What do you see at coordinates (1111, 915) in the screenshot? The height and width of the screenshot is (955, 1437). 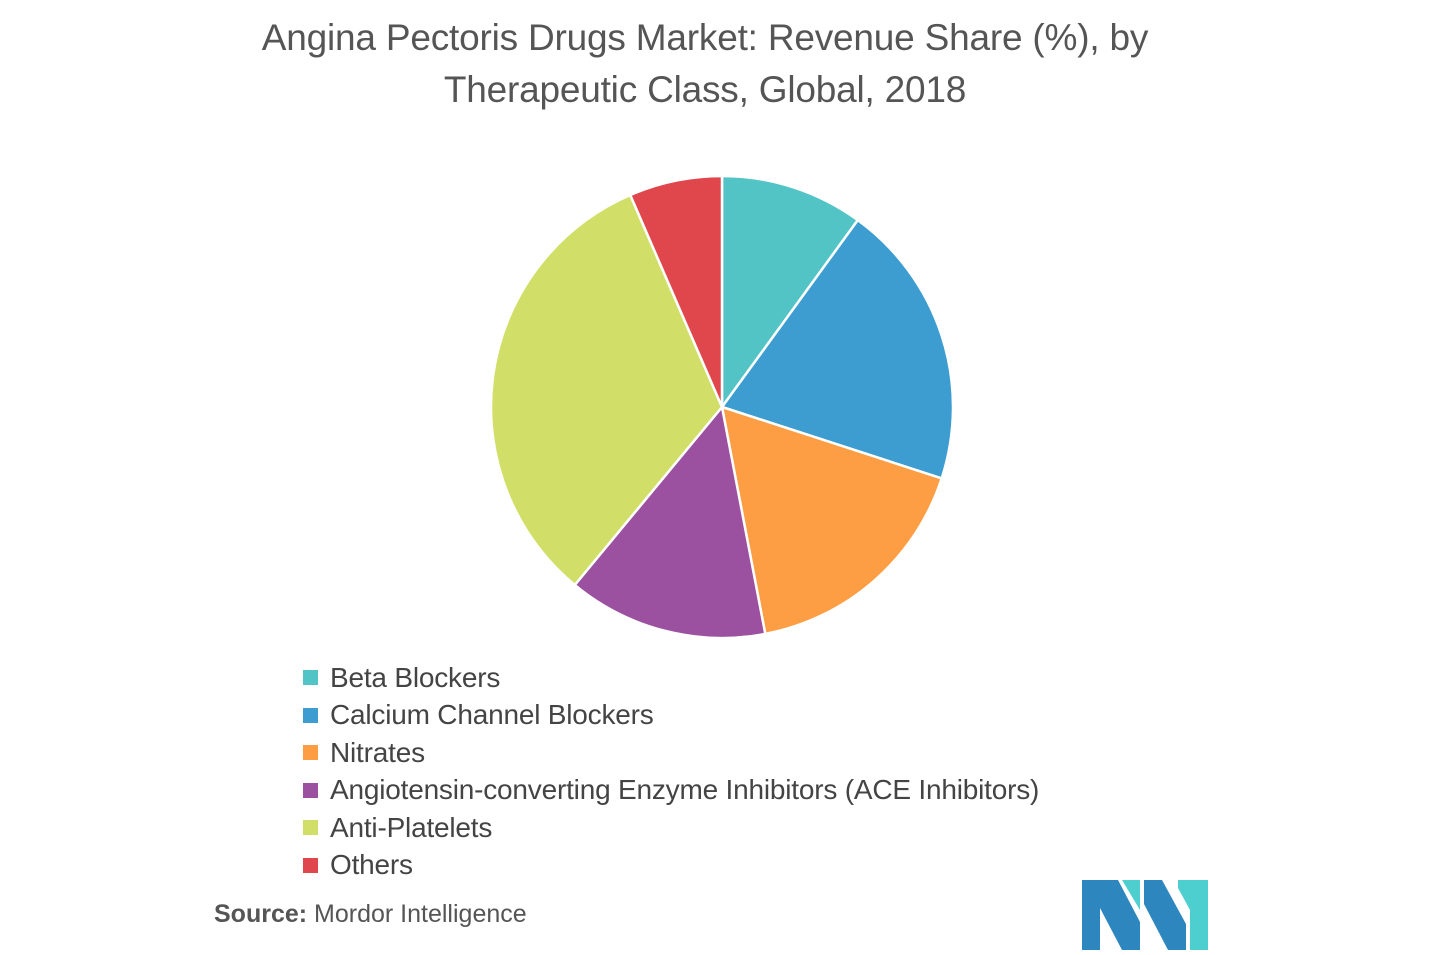 I see `logo-shape-left` at bounding box center [1111, 915].